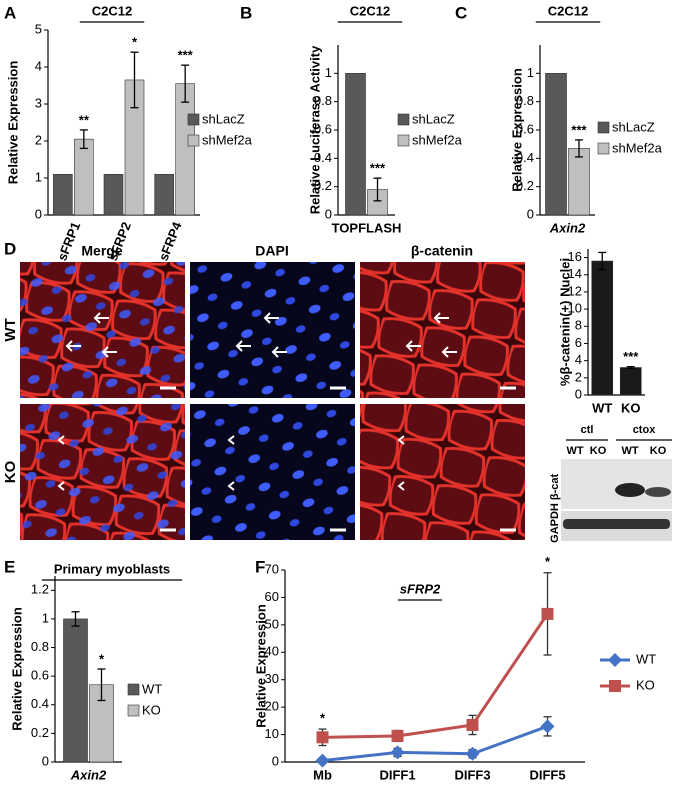  I want to click on blot-group: ctox, so click(645, 430).